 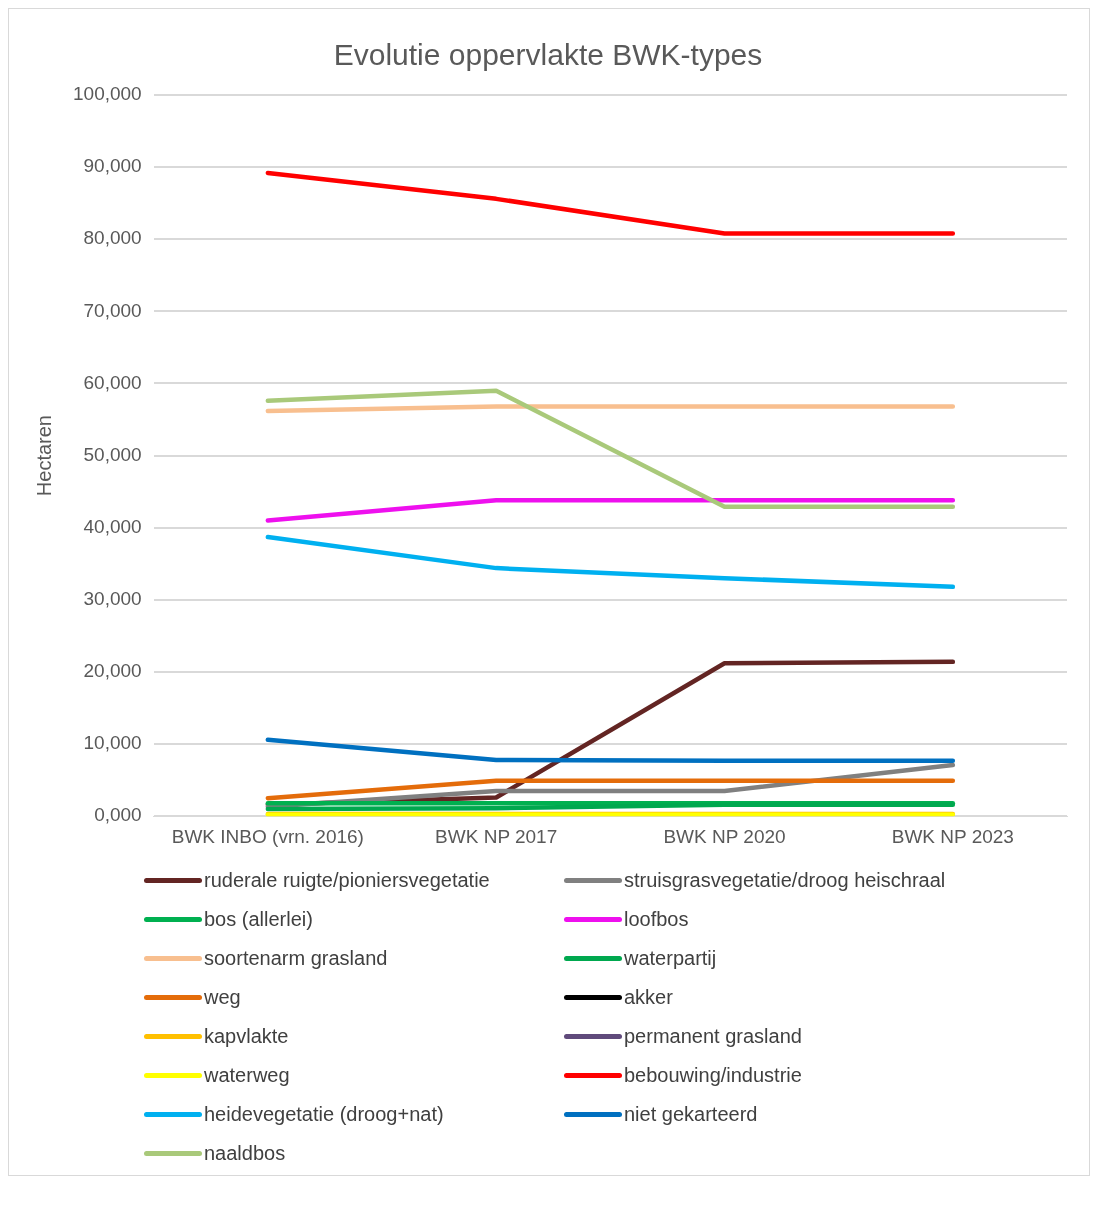 What do you see at coordinates (112, 454) in the screenshot?
I see `y-tick-label: 50,000` at bounding box center [112, 454].